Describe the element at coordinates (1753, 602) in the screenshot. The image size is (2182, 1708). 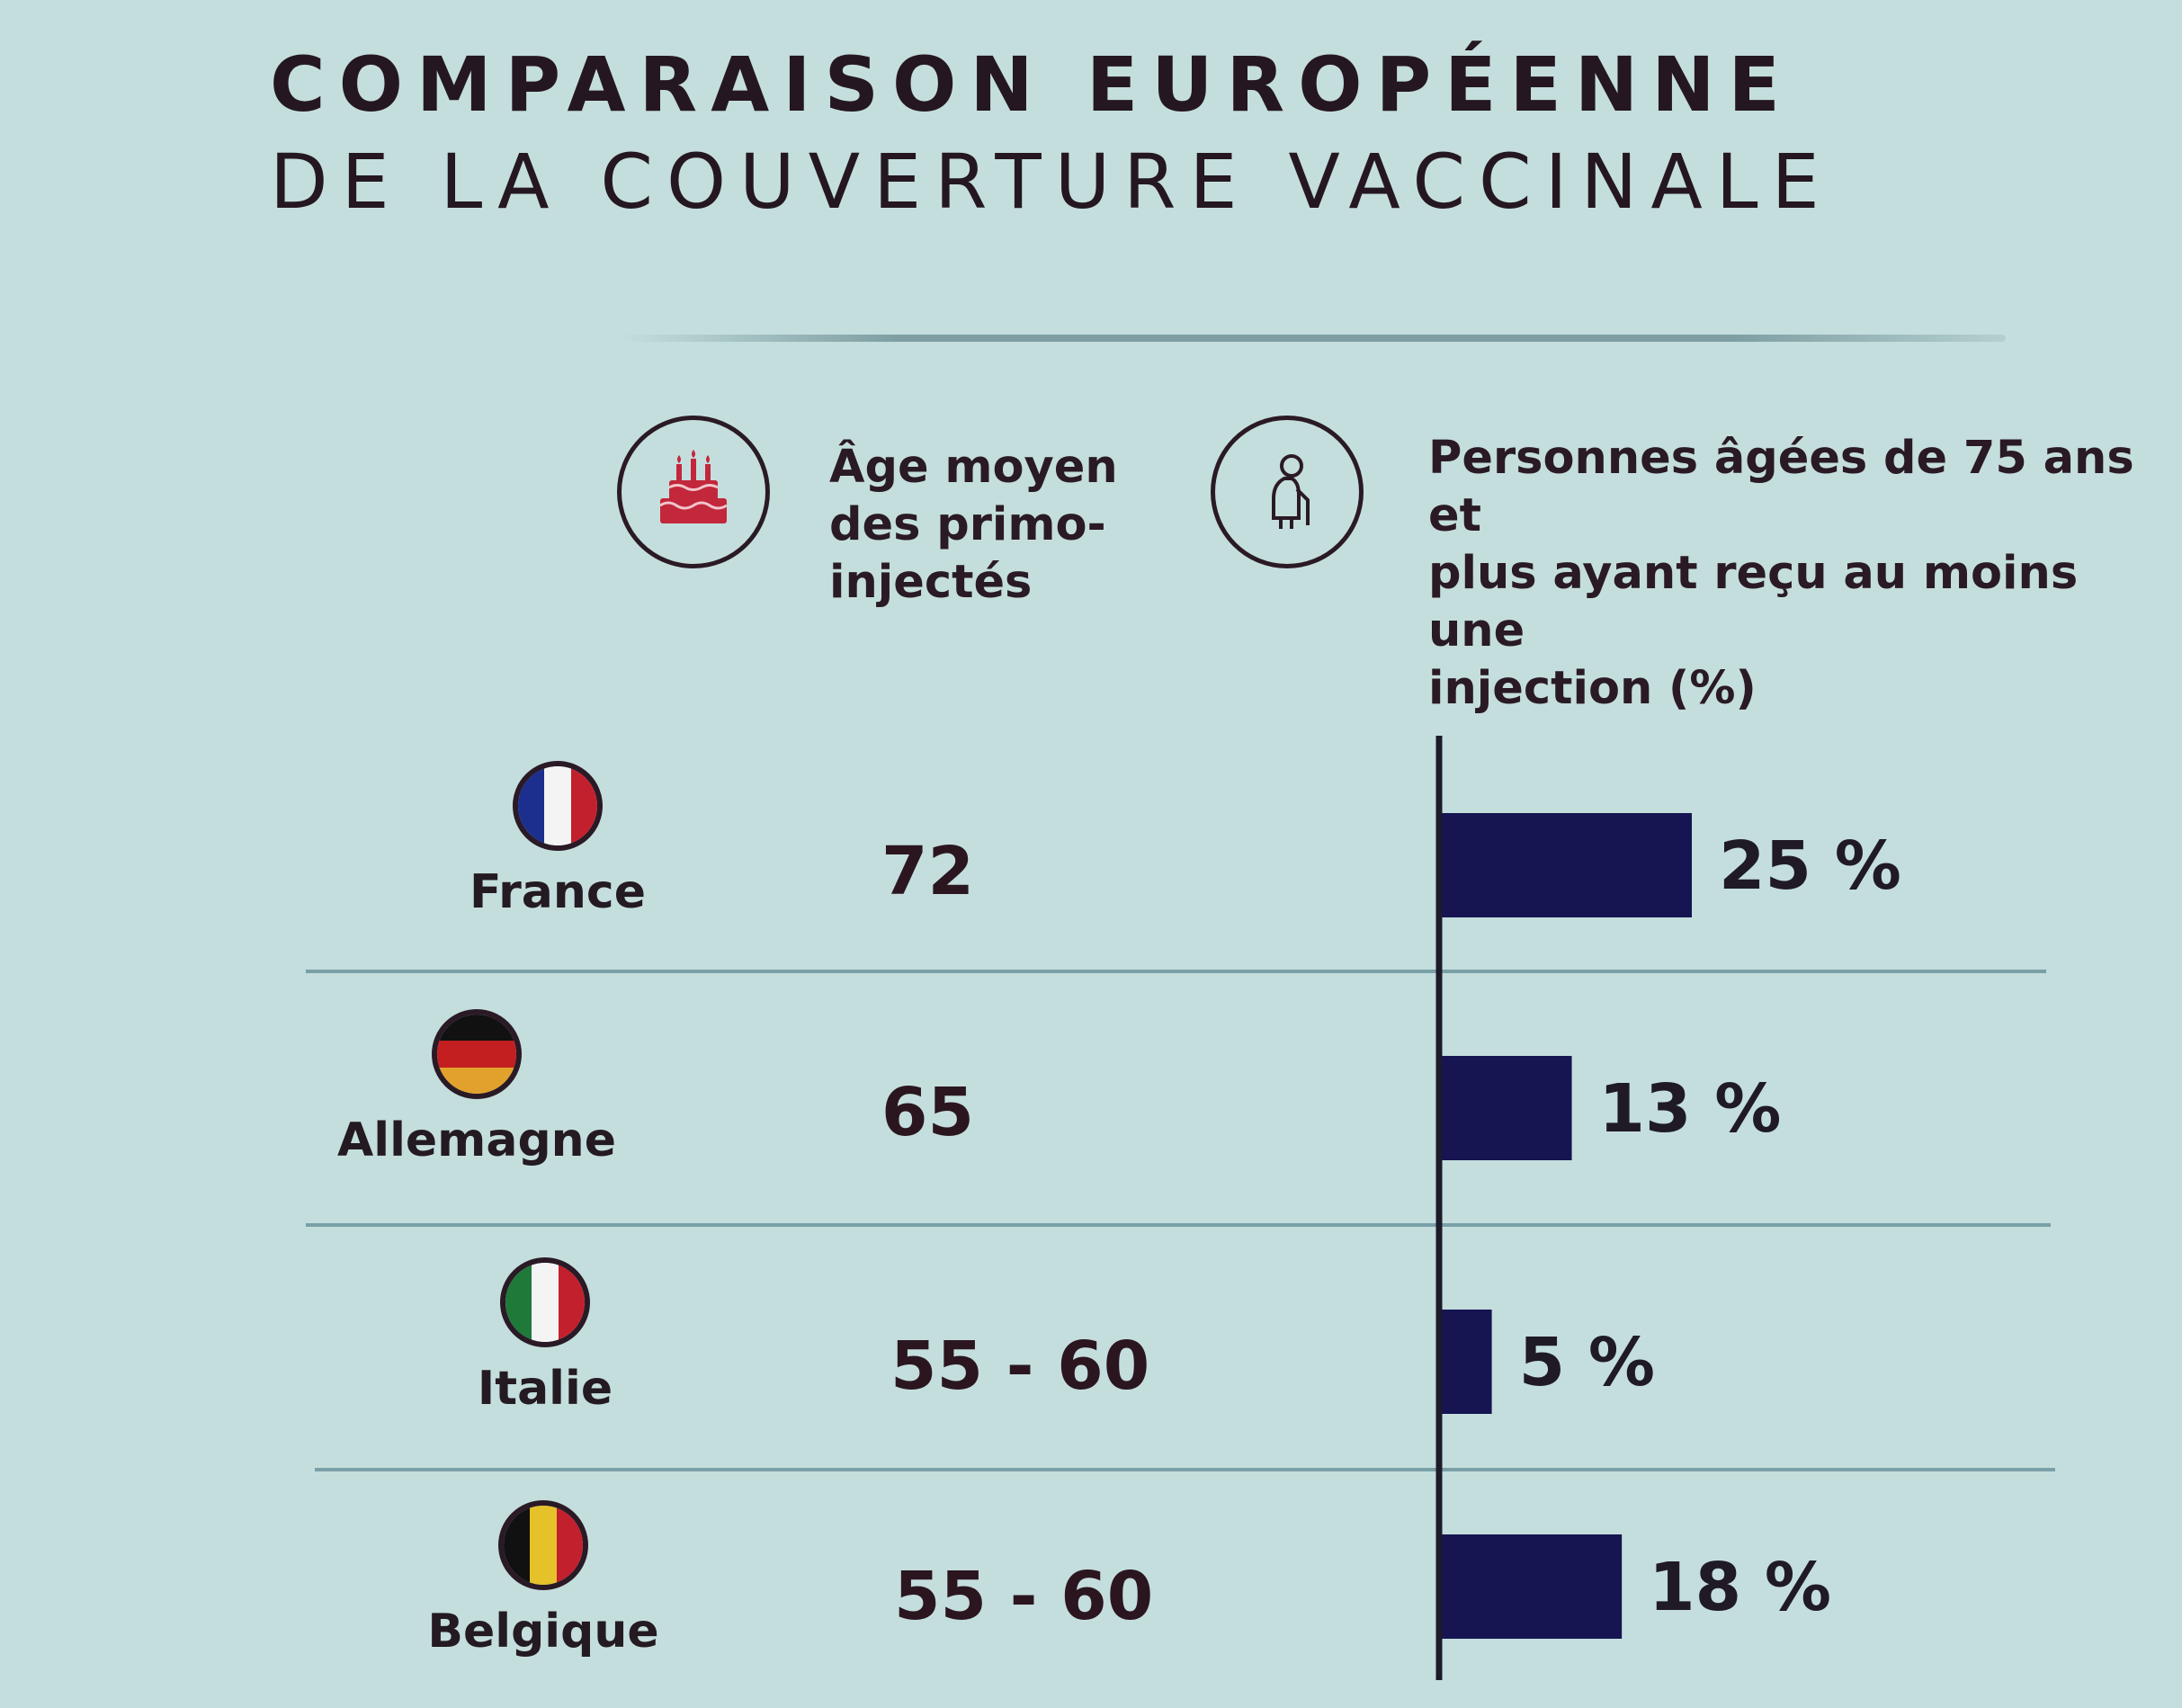
I see `coverage-header-line-2: plus ayant reçu au moins une` at that location.